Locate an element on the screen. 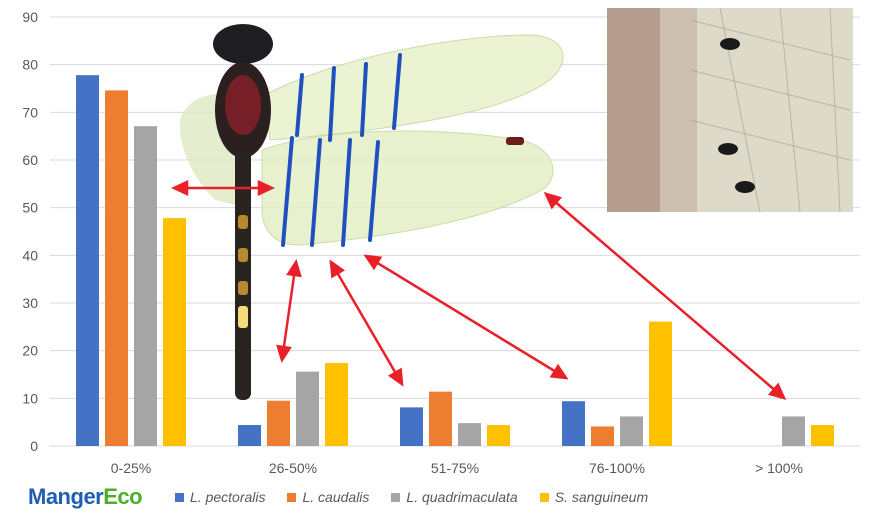  legend-item: S. sanguineum is located at coordinates (594, 497).